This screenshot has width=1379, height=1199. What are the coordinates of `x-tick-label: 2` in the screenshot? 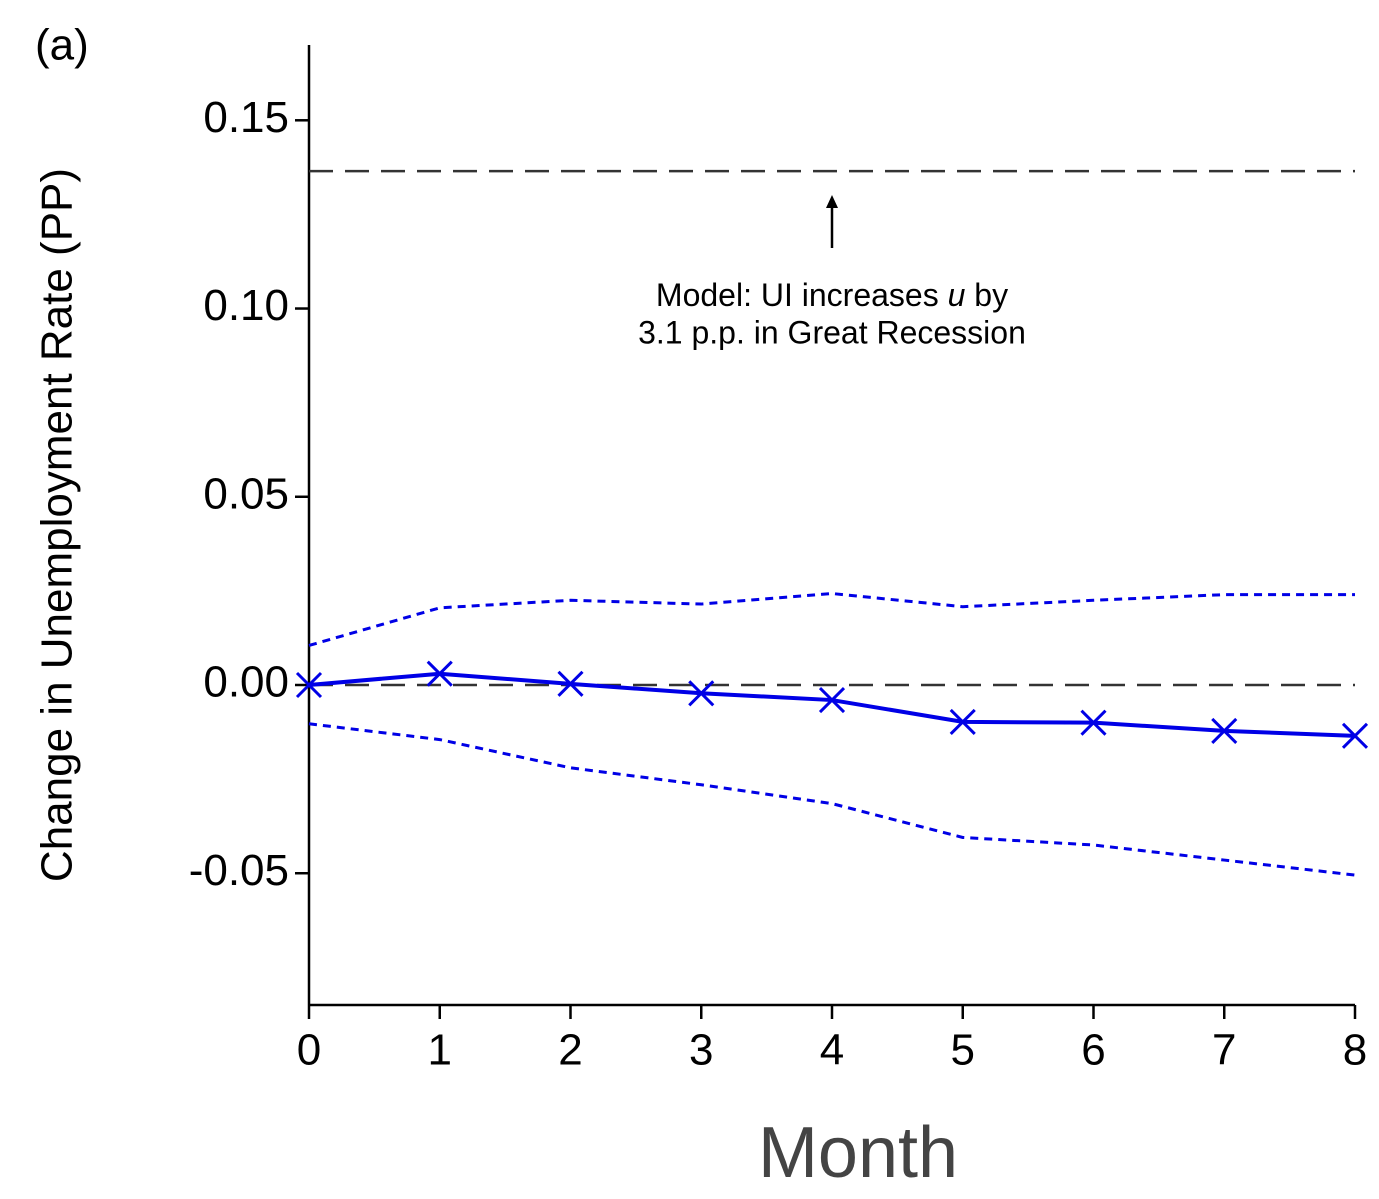 It's located at (570, 1050).